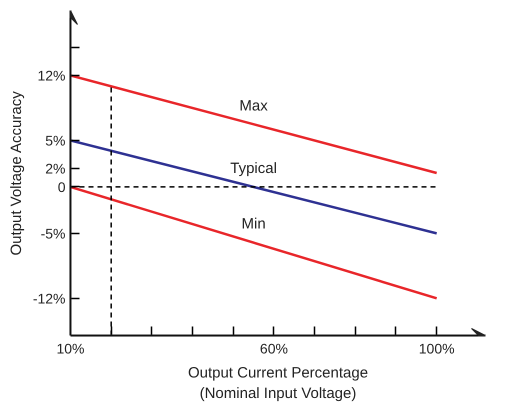  I want to click on y-tick-label: -12%, so click(49, 298).